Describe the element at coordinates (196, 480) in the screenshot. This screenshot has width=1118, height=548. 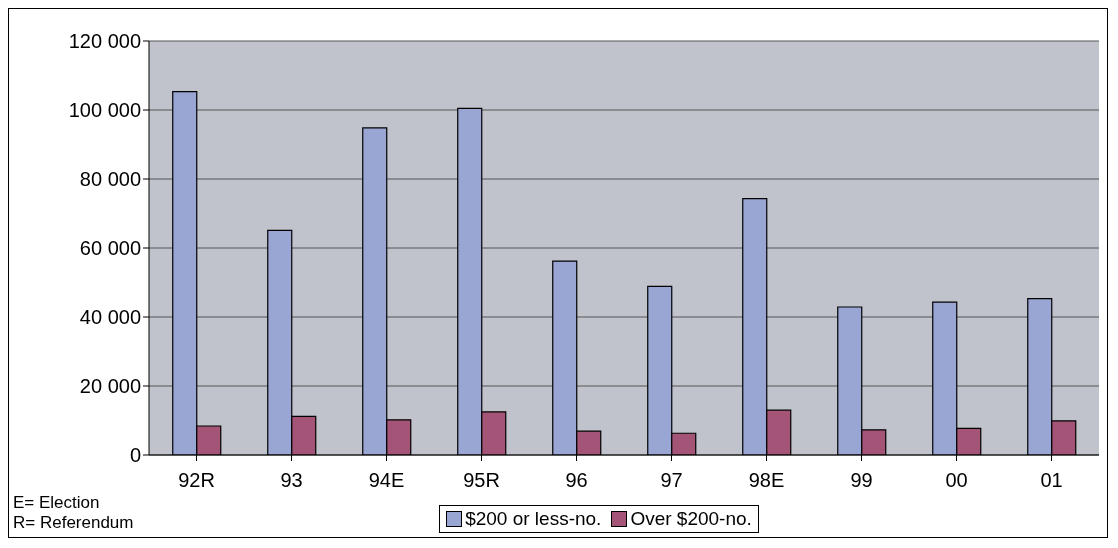
I see `x-tick-label: 92R` at that location.